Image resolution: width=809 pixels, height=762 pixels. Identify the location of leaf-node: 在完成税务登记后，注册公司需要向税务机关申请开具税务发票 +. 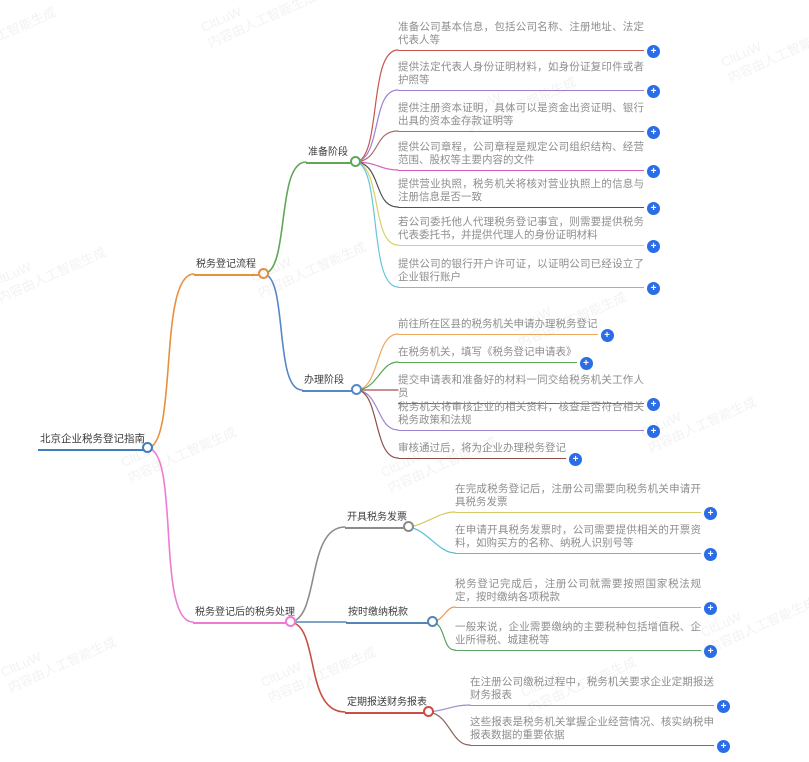
(586, 501).